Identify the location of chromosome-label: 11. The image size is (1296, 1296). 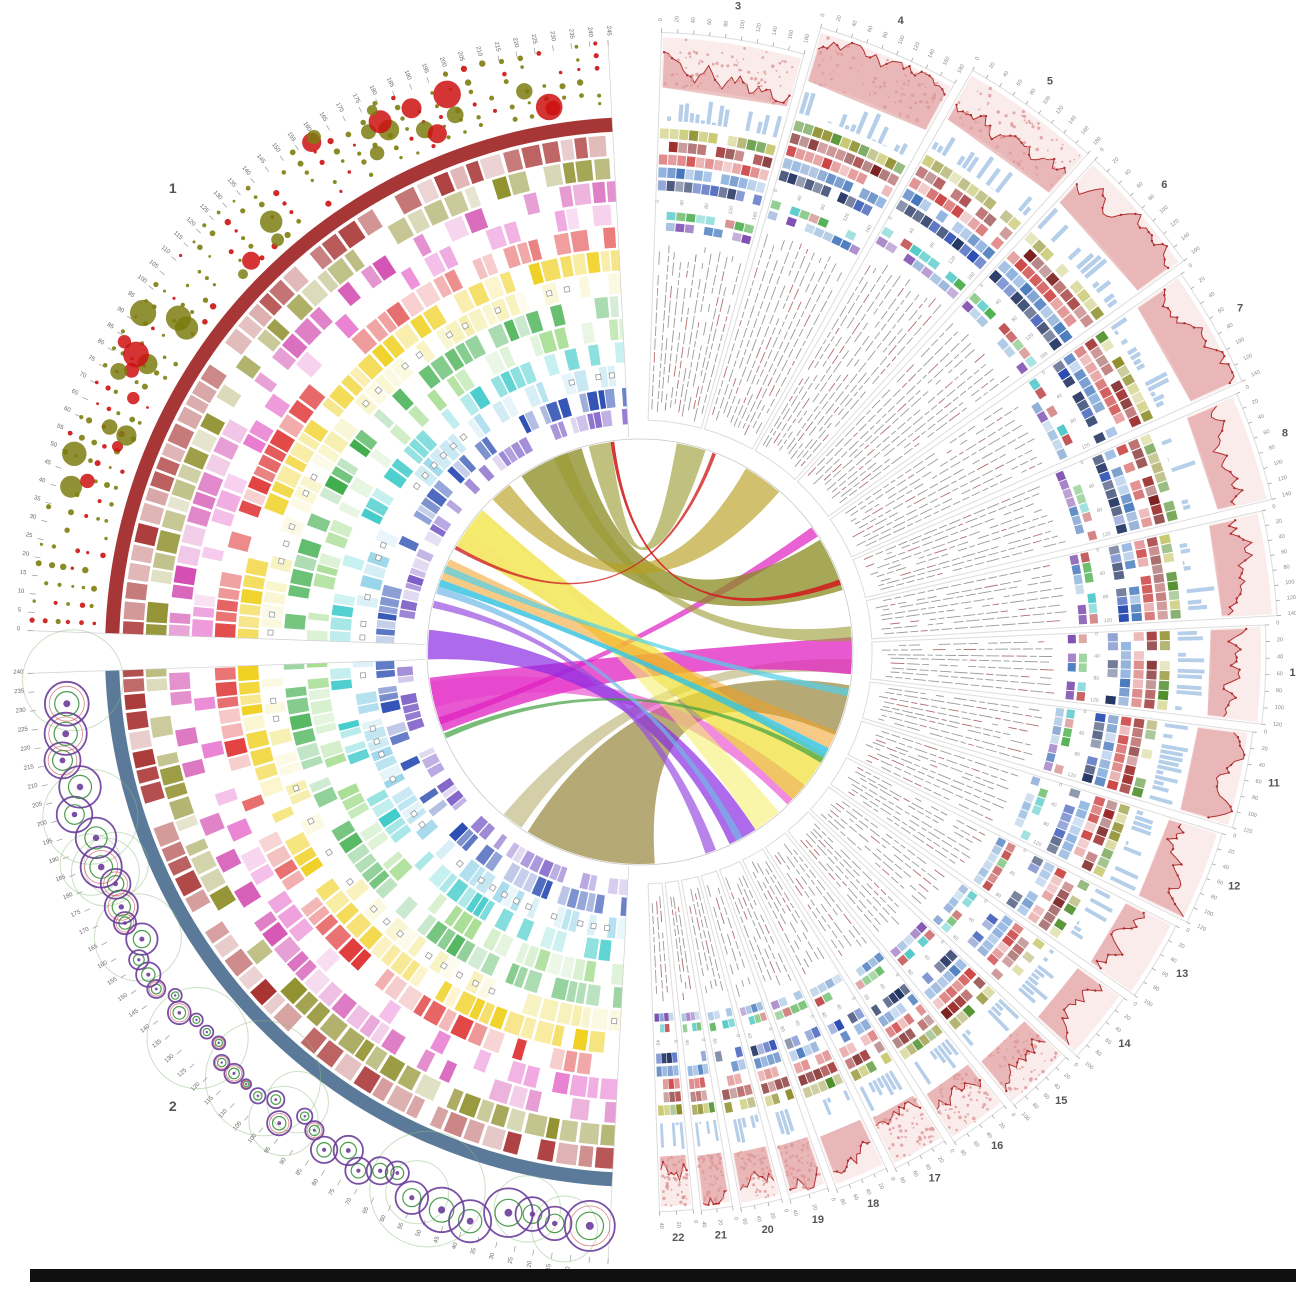
(1274, 784).